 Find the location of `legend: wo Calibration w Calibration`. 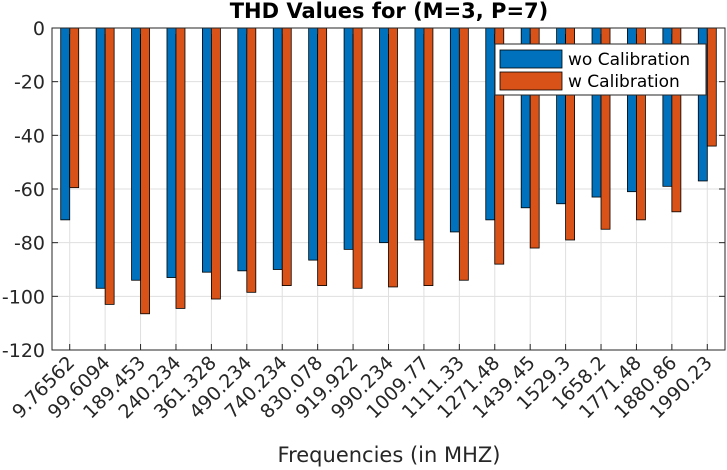

legend: wo Calibration w Calibration is located at coordinates (600, 69).